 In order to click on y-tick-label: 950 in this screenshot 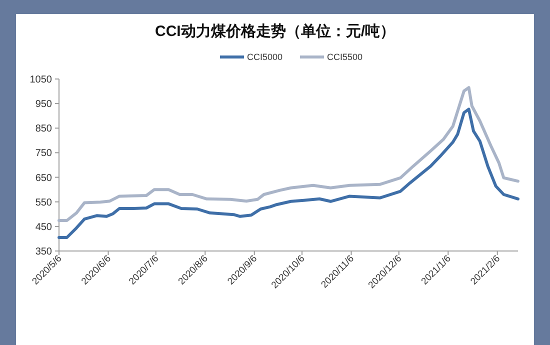, I will do `click(43, 104)`.